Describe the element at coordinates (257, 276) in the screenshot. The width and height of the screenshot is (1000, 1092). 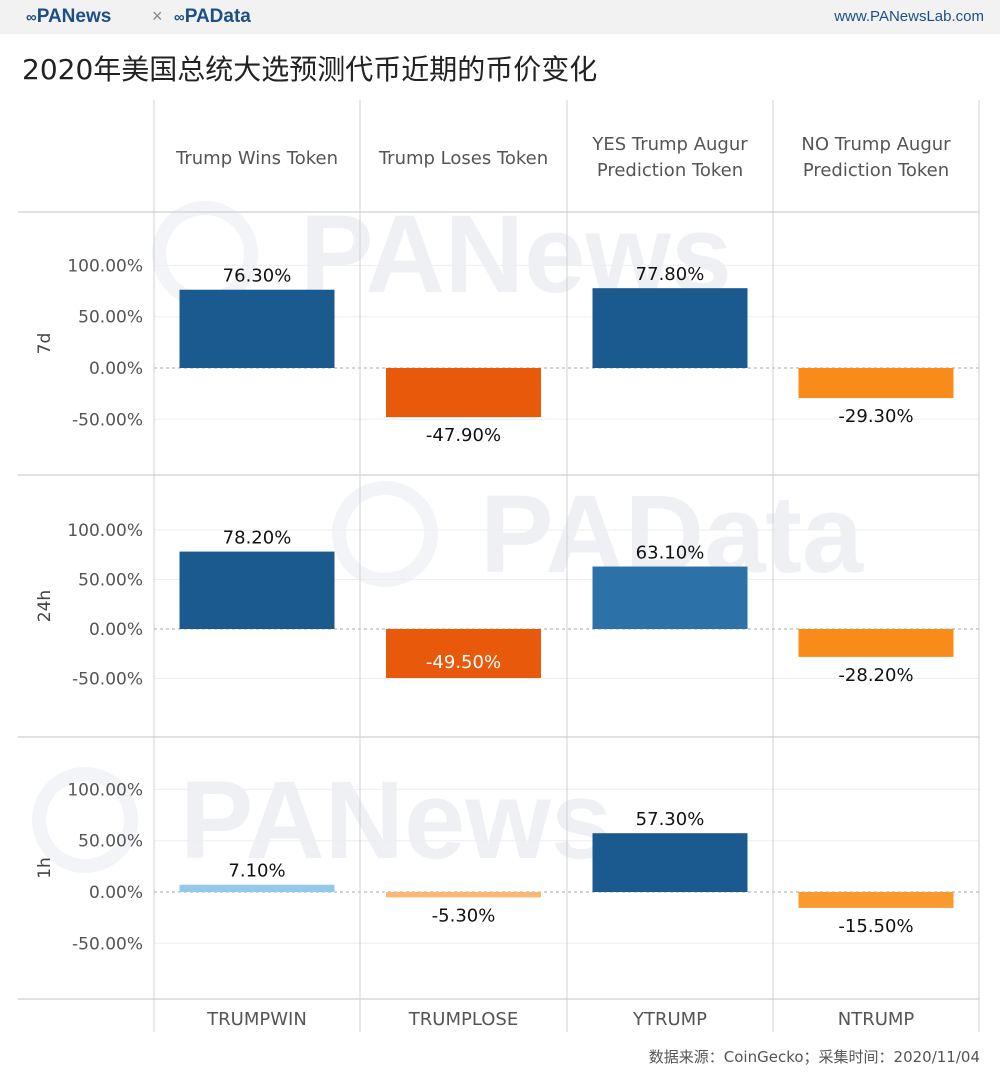
I see `data-label: 76.30%` at that location.